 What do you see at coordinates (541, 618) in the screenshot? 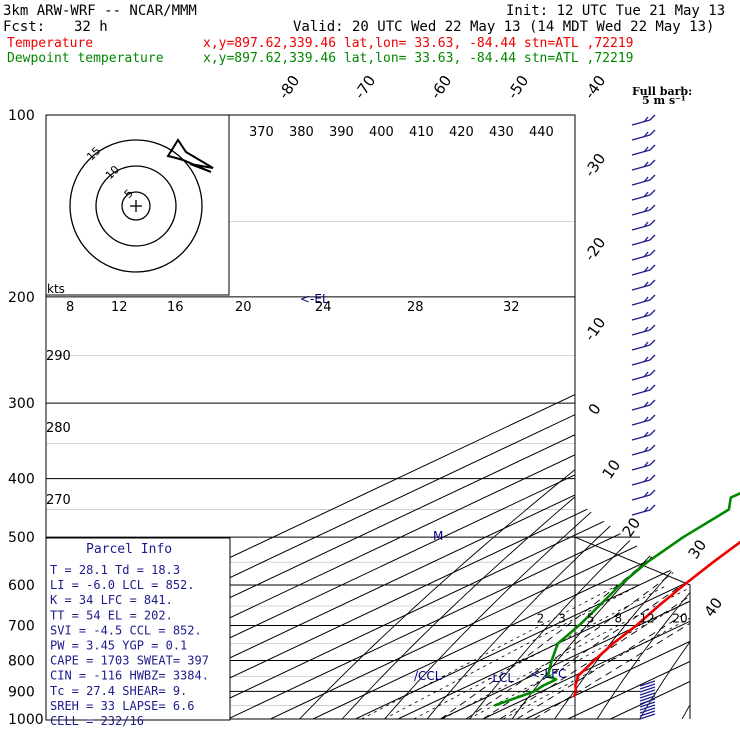
I see `mixing-ratio-label: 2` at bounding box center [541, 618].